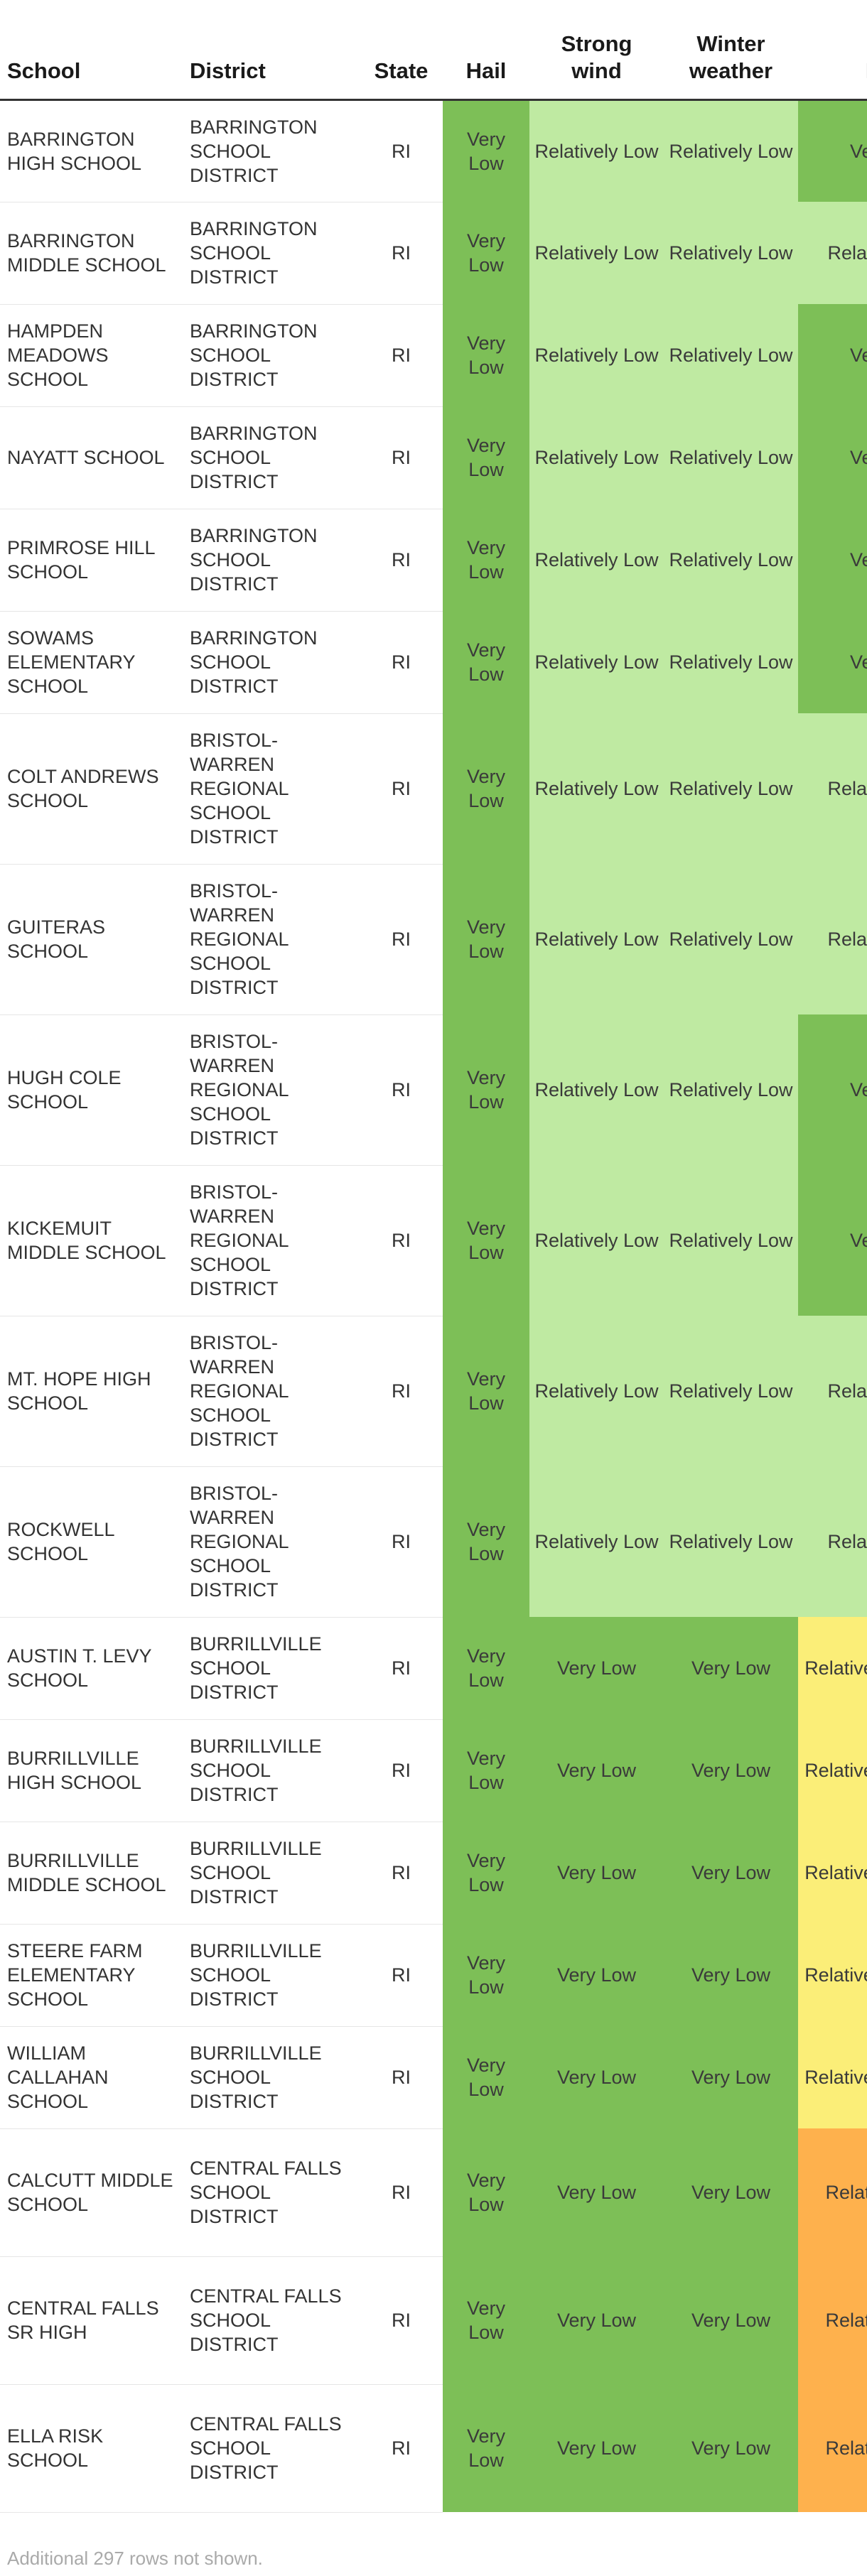  What do you see at coordinates (597, 59) in the screenshot?
I see `column-header-strong-wind: Strong wind` at bounding box center [597, 59].